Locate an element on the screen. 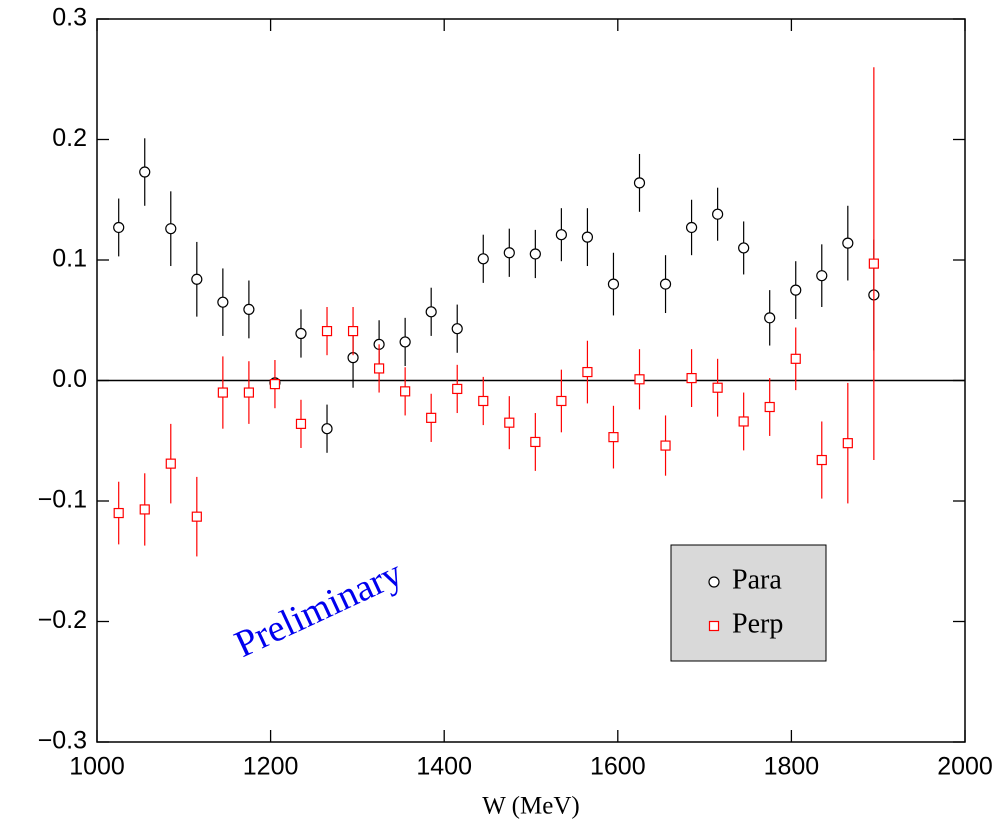  x-tick-label: 1200 is located at coordinates (271, 767).